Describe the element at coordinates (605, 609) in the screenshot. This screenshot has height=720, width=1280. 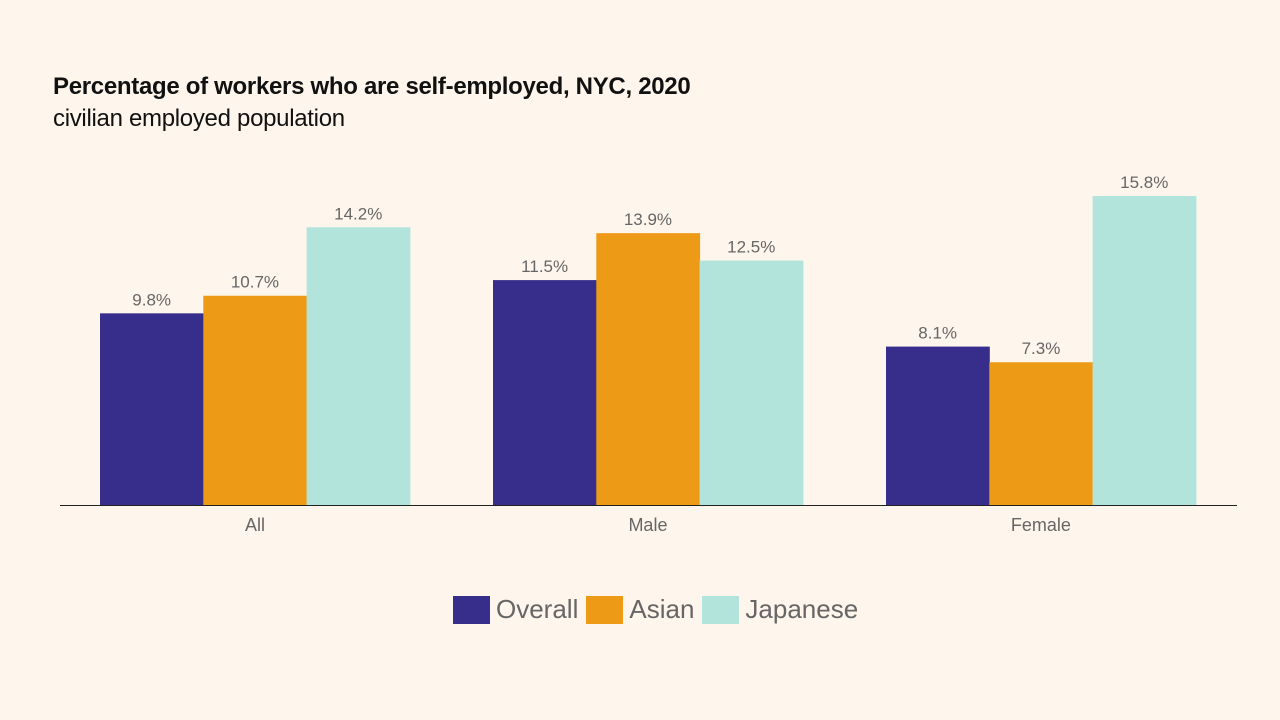
I see `legend-swatch-asian` at that location.